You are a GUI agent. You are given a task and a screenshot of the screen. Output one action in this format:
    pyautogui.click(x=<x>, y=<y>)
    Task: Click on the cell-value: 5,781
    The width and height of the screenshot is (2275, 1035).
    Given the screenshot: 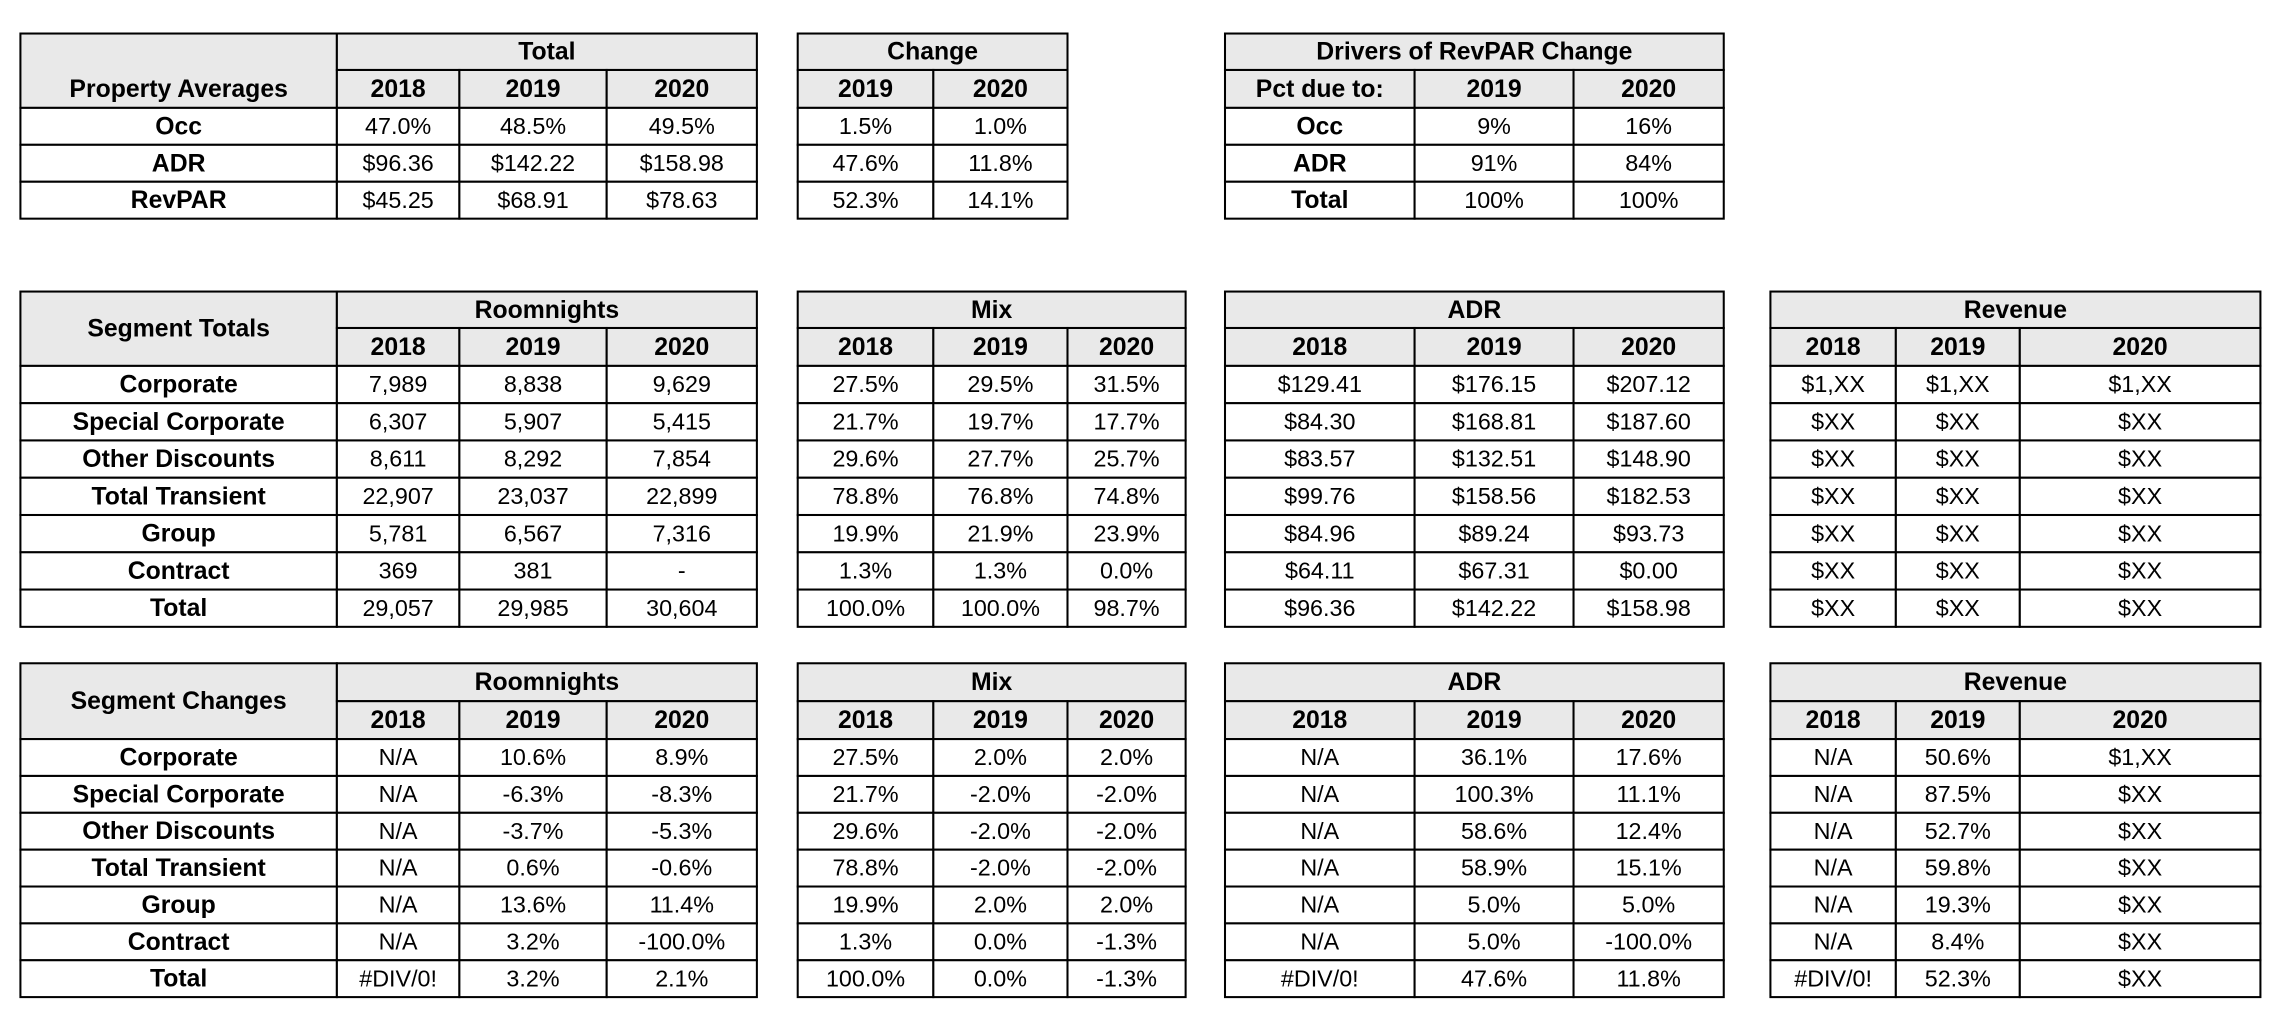 What is the action you would take?
    pyautogui.click(x=398, y=533)
    